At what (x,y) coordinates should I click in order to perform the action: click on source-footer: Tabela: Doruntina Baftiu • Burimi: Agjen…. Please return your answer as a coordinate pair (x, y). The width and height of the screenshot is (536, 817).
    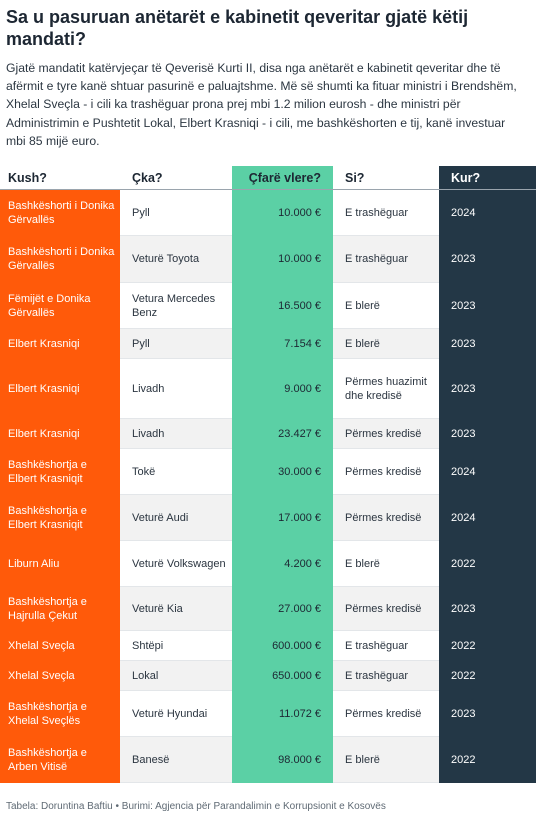
    Looking at the image, I should click on (196, 806).